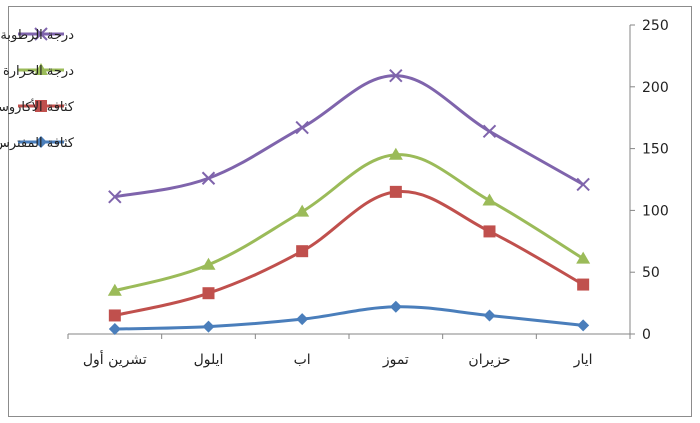 Image resolution: width=700 pixels, height=423 pixels. I want to click on y-tick-label: 0, so click(646, 335).